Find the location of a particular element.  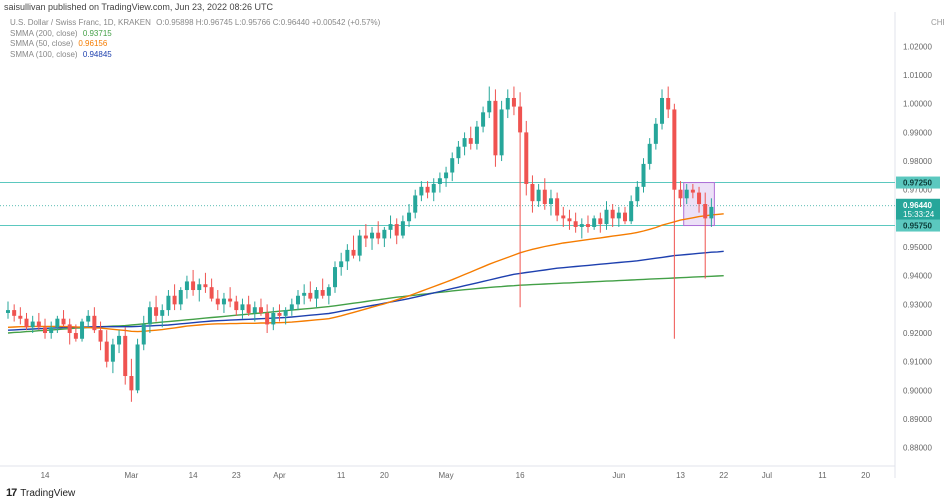

x-tick-label: 22 is located at coordinates (723, 475).